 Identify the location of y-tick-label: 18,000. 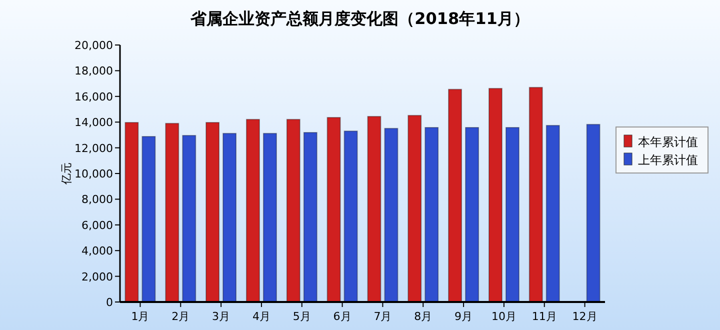
(93, 71).